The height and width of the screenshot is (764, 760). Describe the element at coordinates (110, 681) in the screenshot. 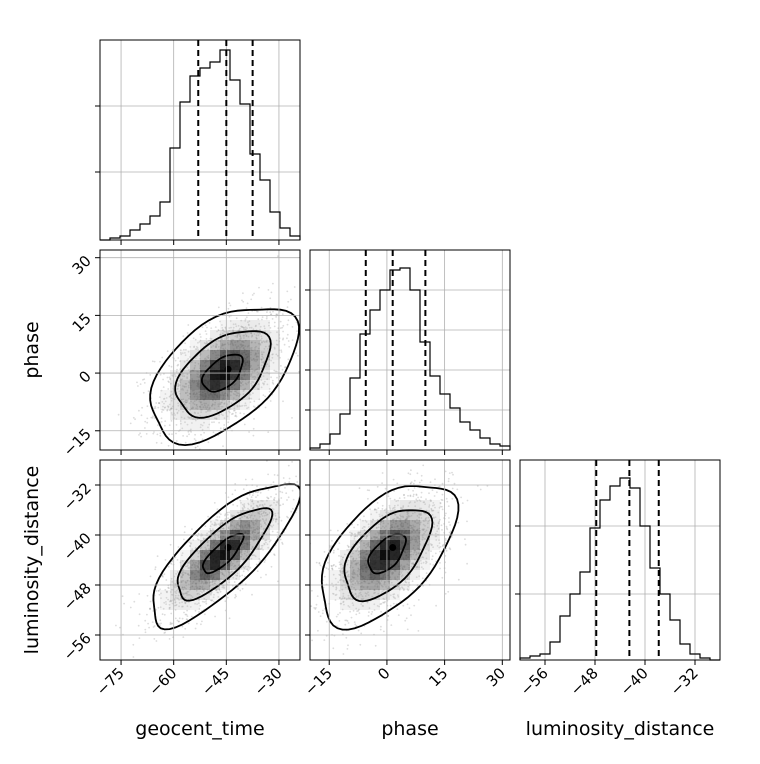

I see `x-tick-label: −75` at that location.